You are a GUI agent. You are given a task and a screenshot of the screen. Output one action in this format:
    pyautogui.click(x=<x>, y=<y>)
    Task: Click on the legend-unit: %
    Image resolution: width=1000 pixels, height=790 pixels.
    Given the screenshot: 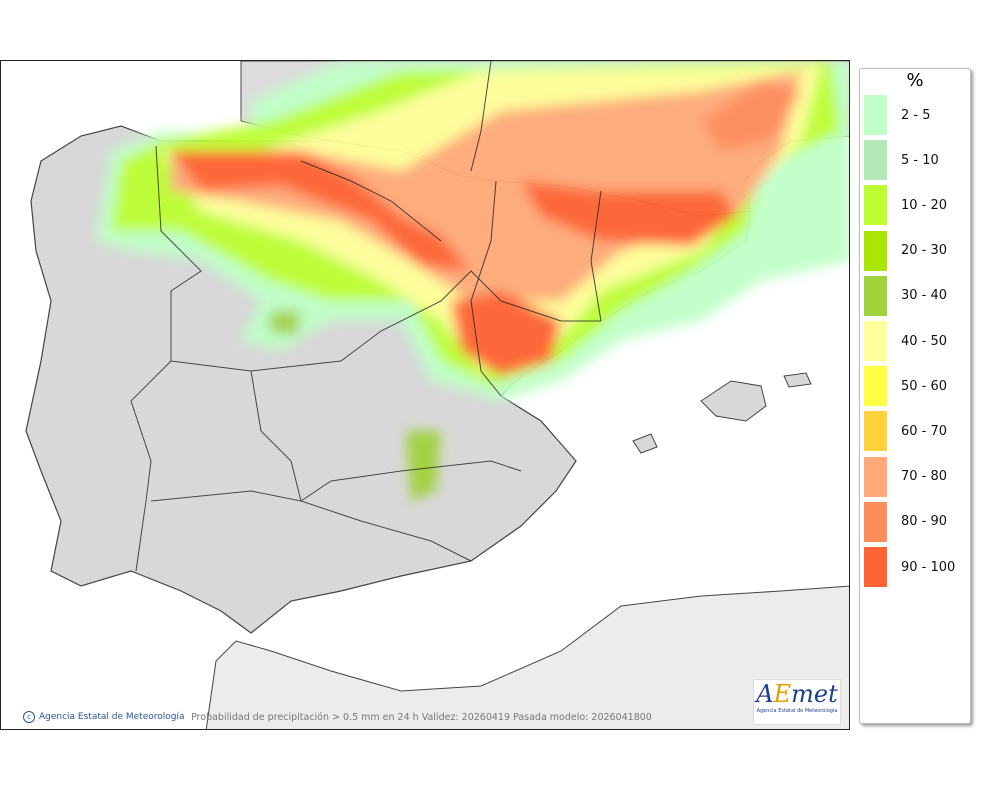 What is the action you would take?
    pyautogui.click(x=915, y=80)
    